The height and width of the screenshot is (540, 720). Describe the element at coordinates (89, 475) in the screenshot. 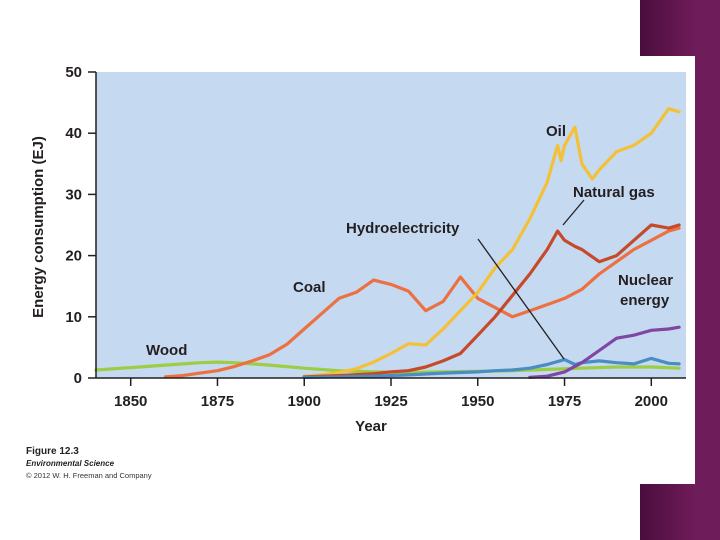

I see `figure-copyright: © 2012 W. H. Freeman and Company` at that location.